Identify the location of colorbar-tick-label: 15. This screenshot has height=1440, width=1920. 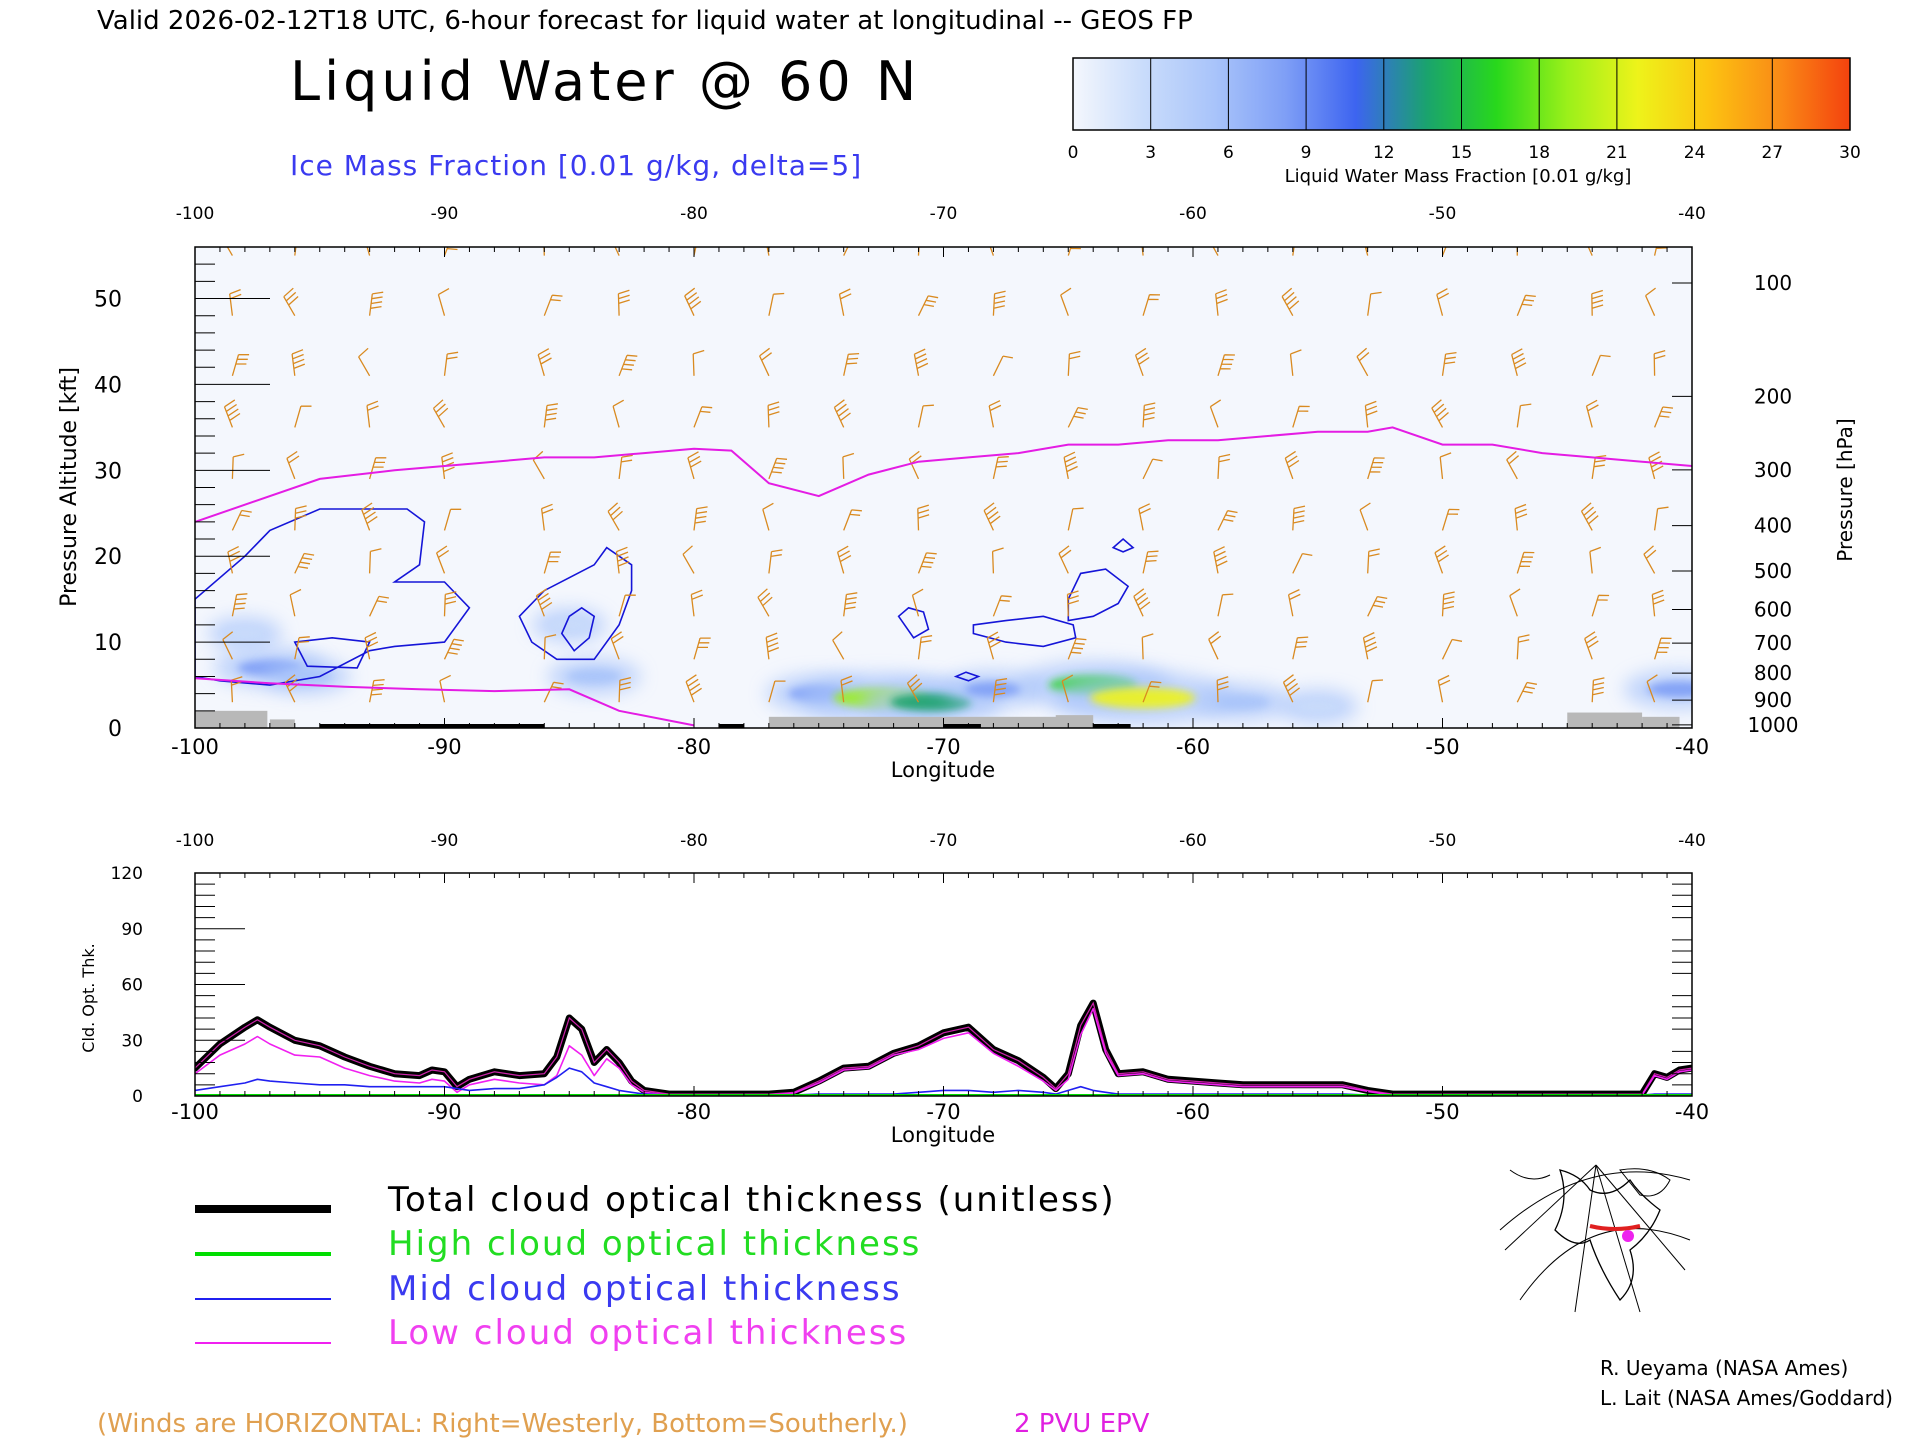
(1462, 153).